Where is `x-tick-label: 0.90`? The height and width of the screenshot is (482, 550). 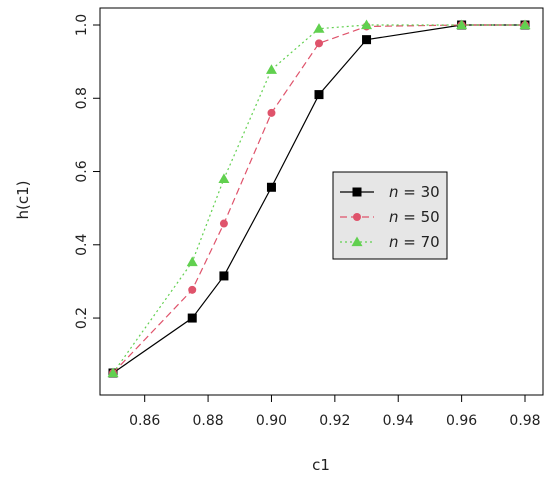 x-tick-label: 0.90 is located at coordinates (271, 421).